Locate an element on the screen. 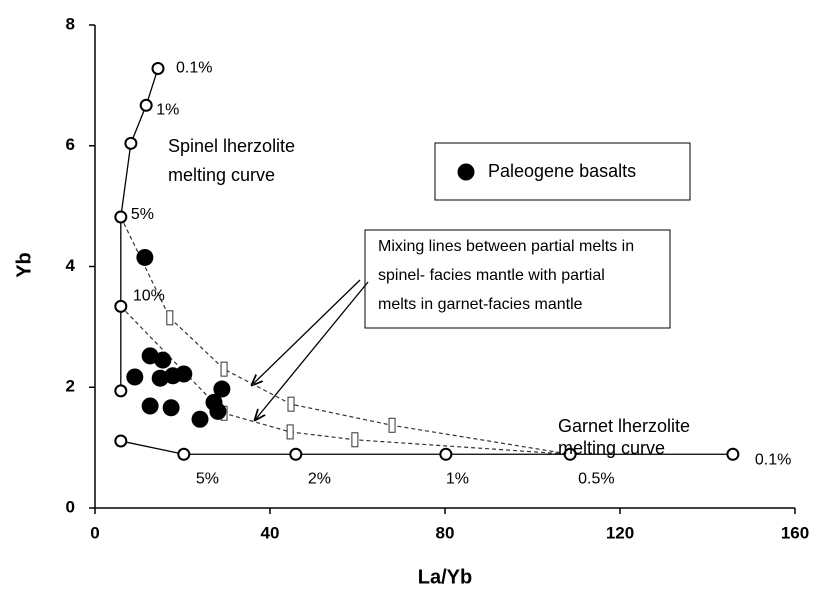 This screenshot has height=590, width=828. legend-box is located at coordinates (562, 171).